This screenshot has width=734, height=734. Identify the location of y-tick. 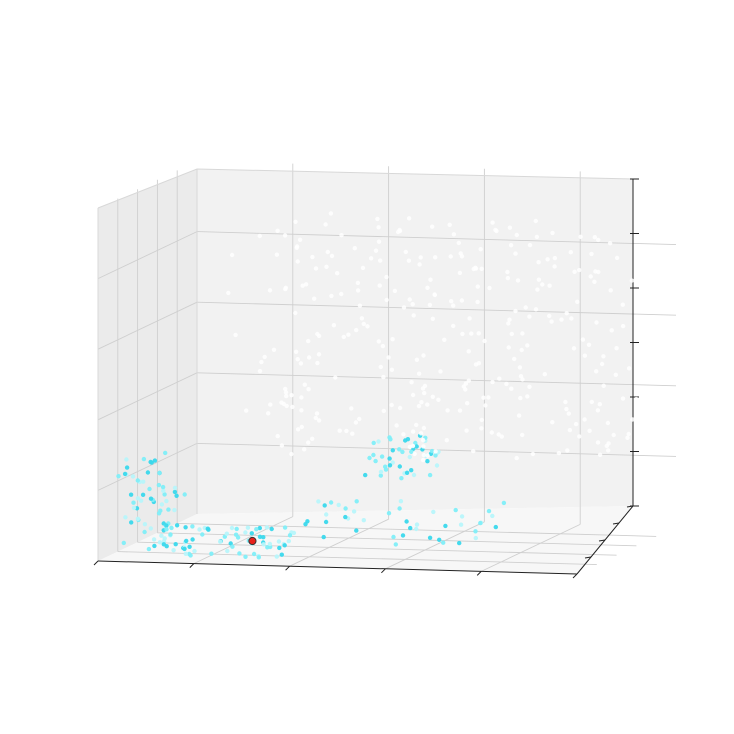
(616, 523).